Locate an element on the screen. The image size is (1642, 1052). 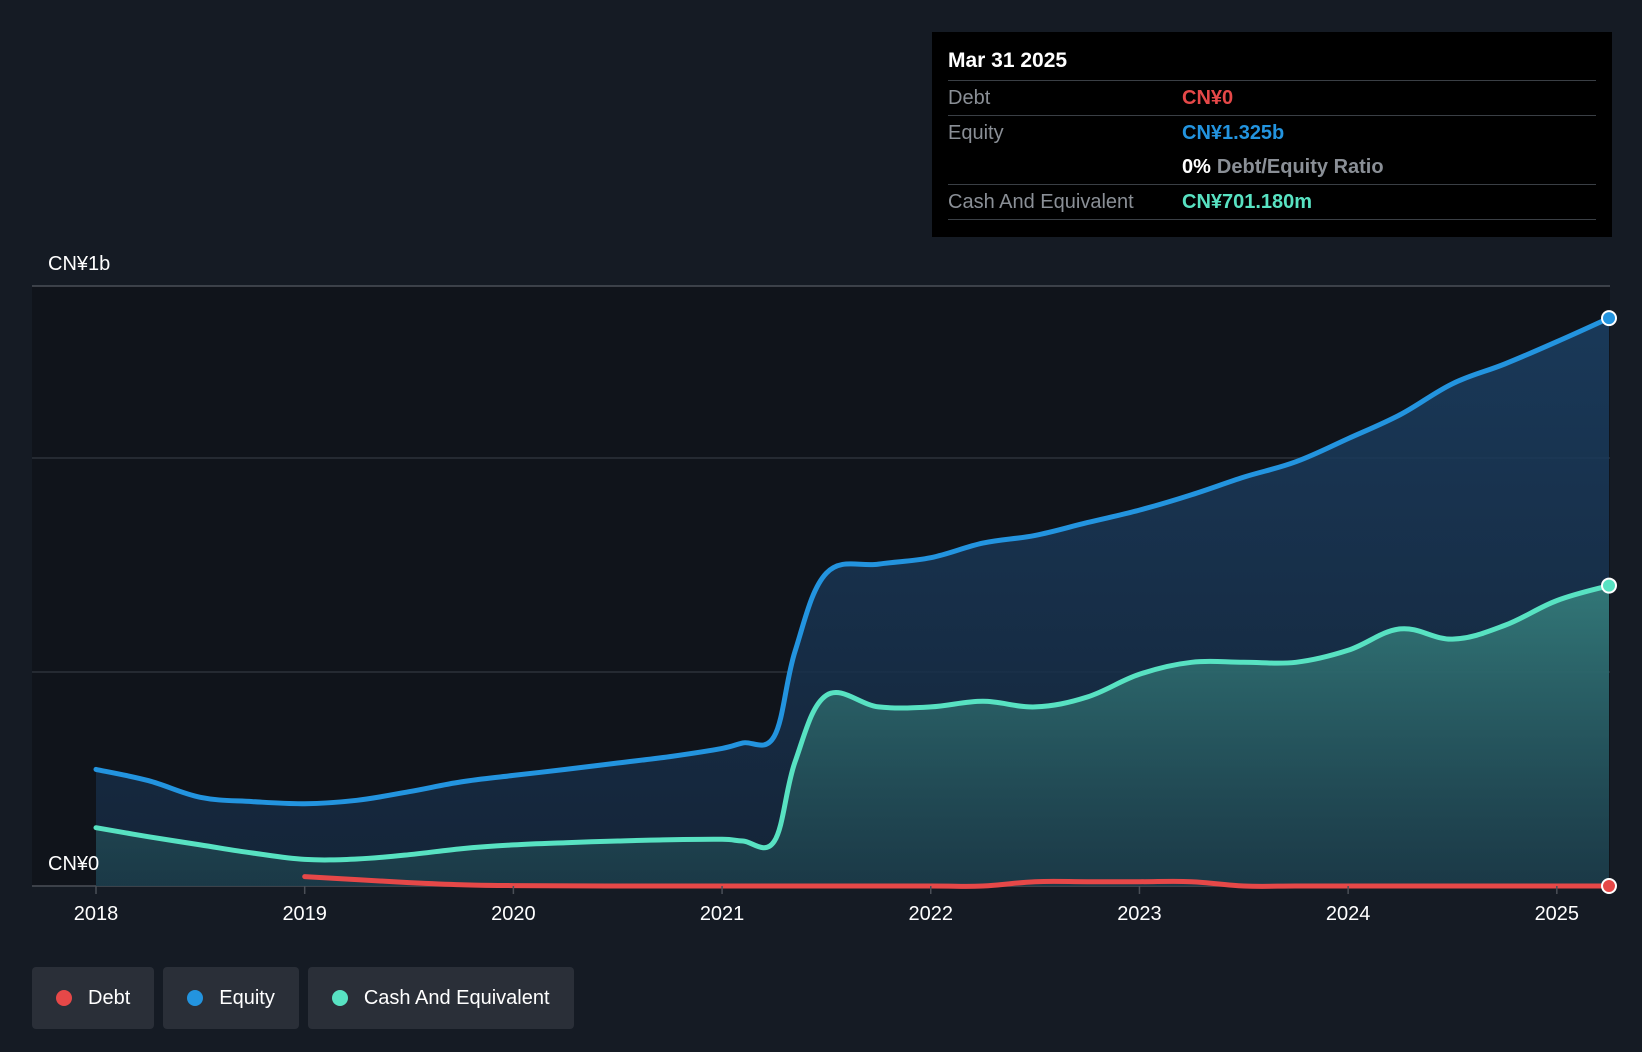
tooltip-equity-row: Equity CN¥1.325b is located at coordinates (1272, 133).